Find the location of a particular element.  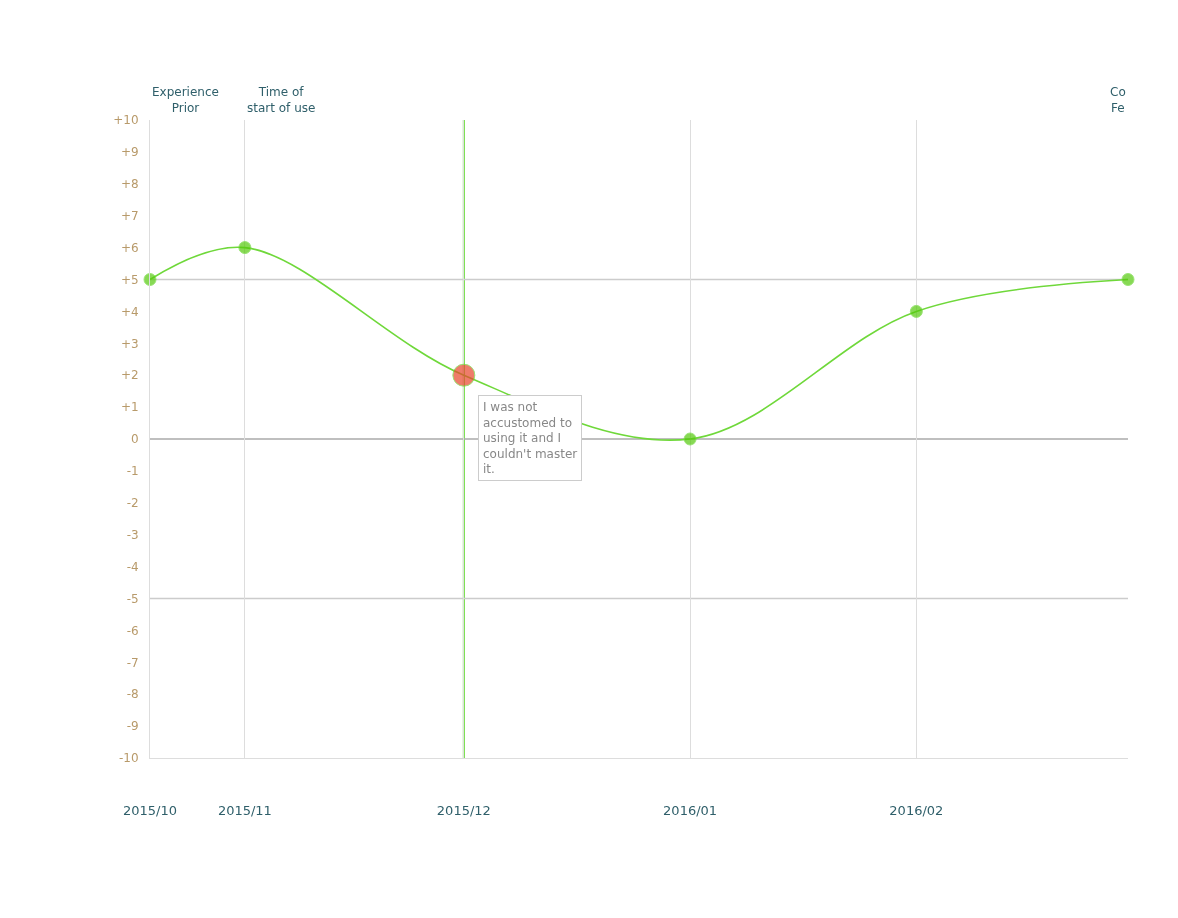

y-tick-label: -5 is located at coordinates (132, 598).